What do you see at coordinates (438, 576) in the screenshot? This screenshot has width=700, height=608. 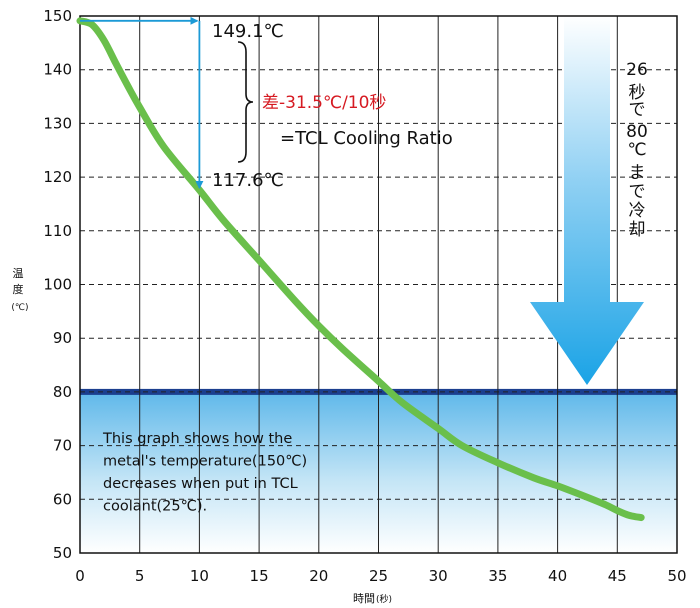 I see `x-tick-label: 30` at bounding box center [438, 576].